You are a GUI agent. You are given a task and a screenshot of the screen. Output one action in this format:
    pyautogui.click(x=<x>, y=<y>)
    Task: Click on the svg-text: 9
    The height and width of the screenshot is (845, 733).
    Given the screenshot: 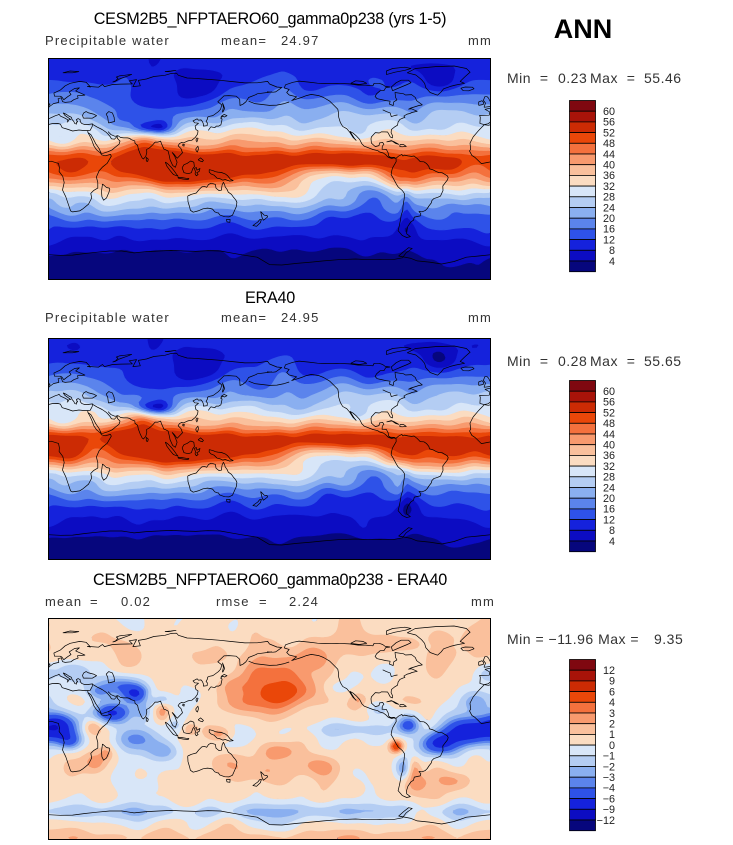 What is the action you would take?
    pyautogui.click(x=612, y=682)
    